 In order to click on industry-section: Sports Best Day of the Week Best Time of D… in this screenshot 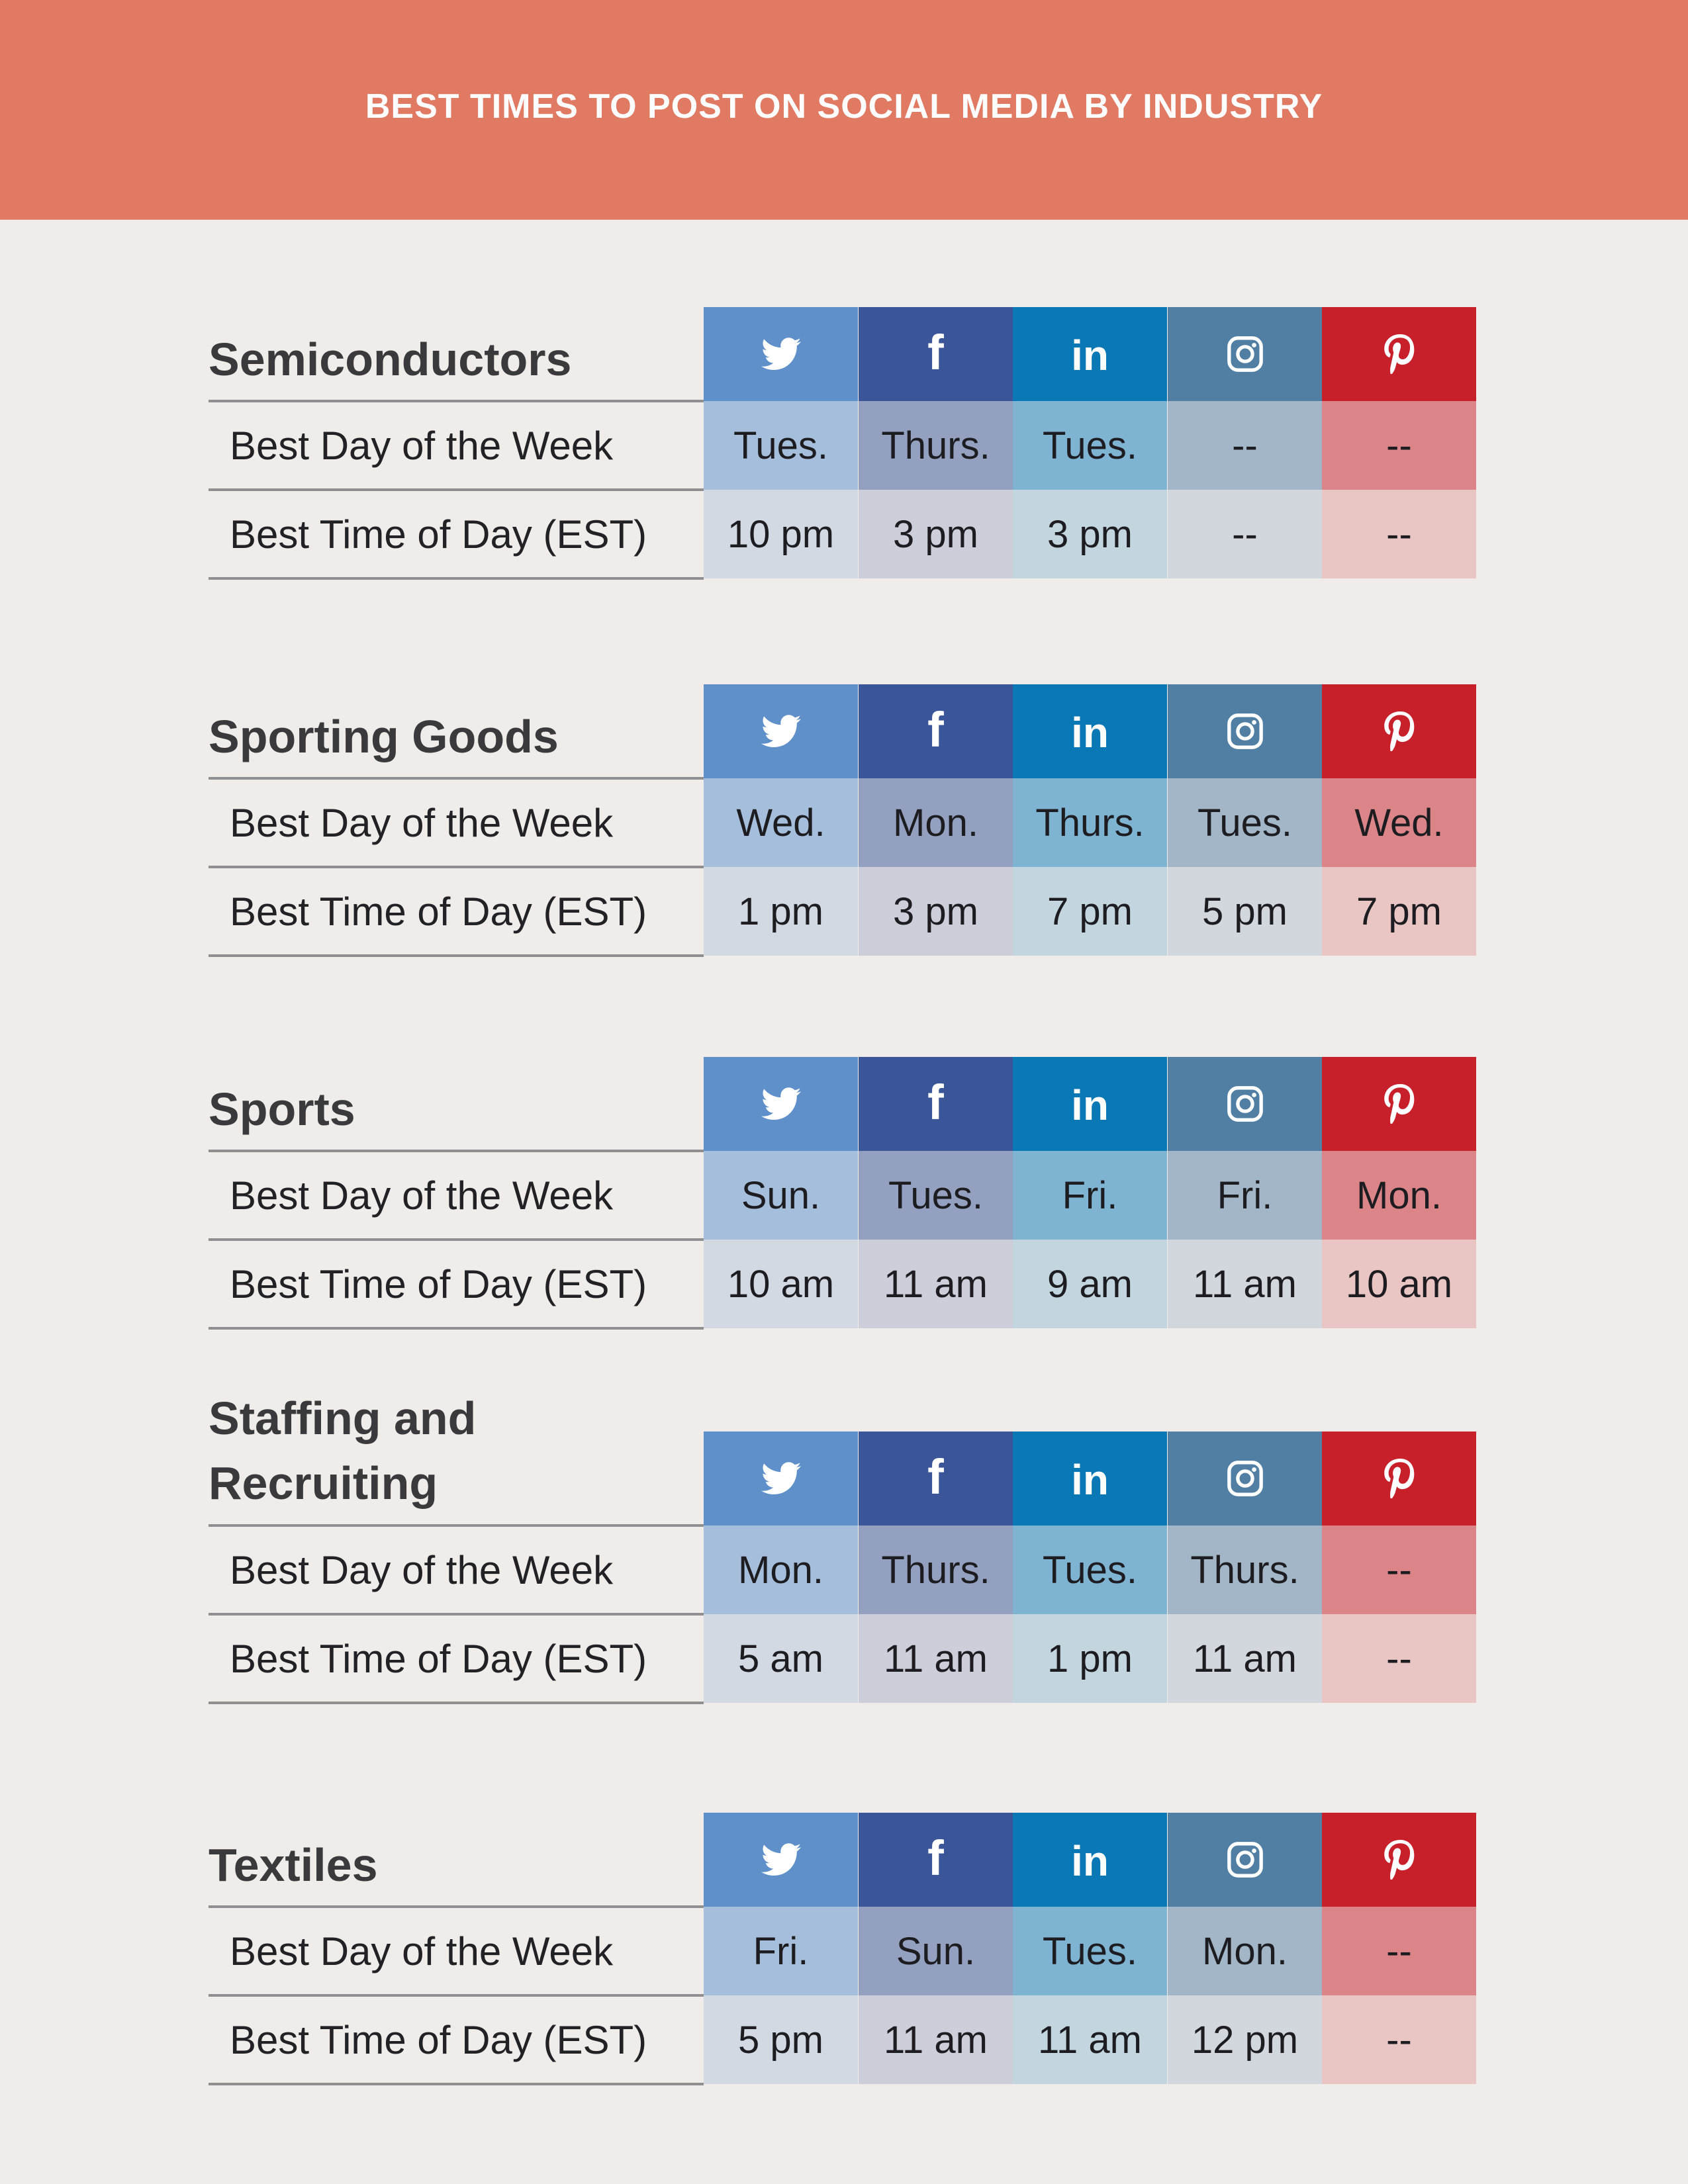, I will do `click(842, 1193)`.